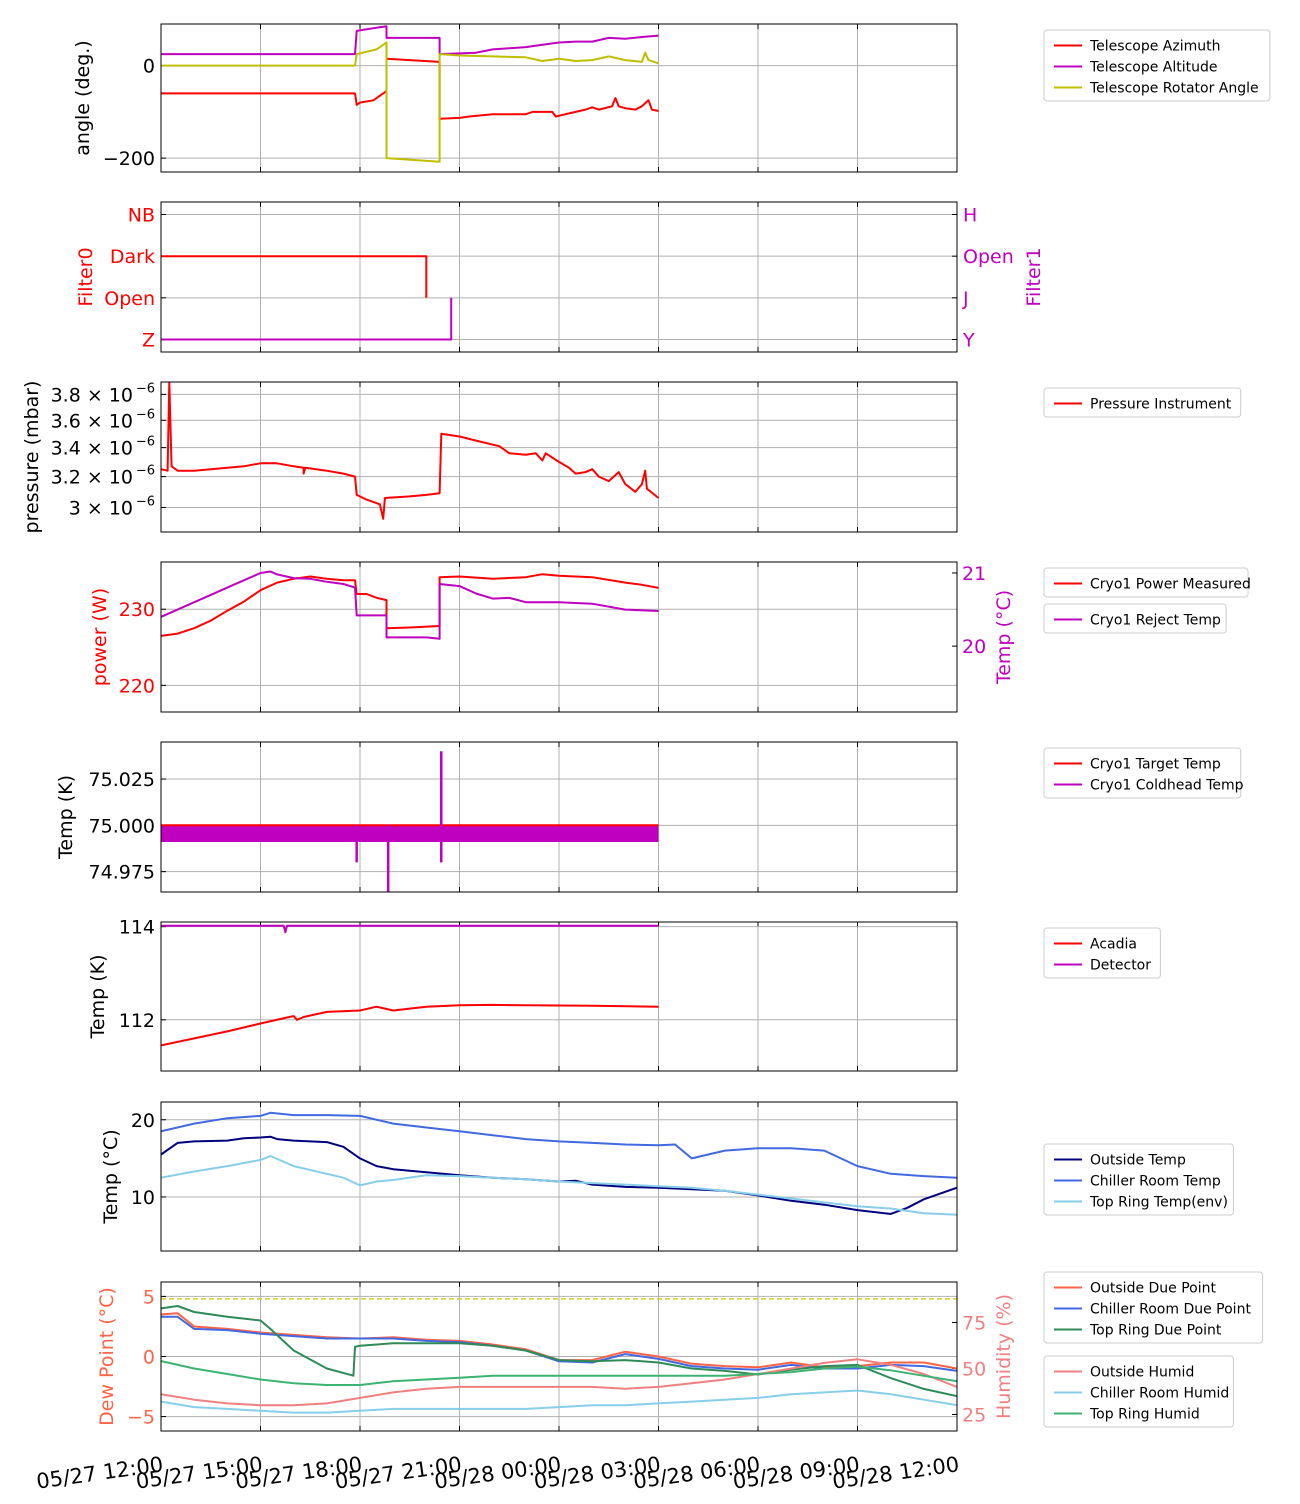  I want to click on y-tick-label: 10, so click(143, 1198).